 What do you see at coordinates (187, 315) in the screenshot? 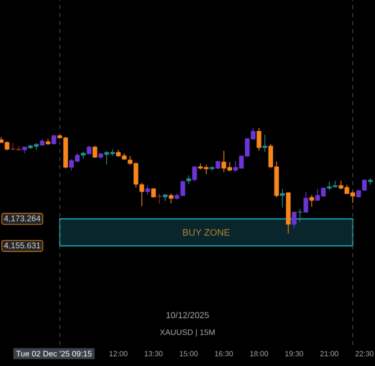
I see `annotation: 10/12/2025` at bounding box center [187, 315].